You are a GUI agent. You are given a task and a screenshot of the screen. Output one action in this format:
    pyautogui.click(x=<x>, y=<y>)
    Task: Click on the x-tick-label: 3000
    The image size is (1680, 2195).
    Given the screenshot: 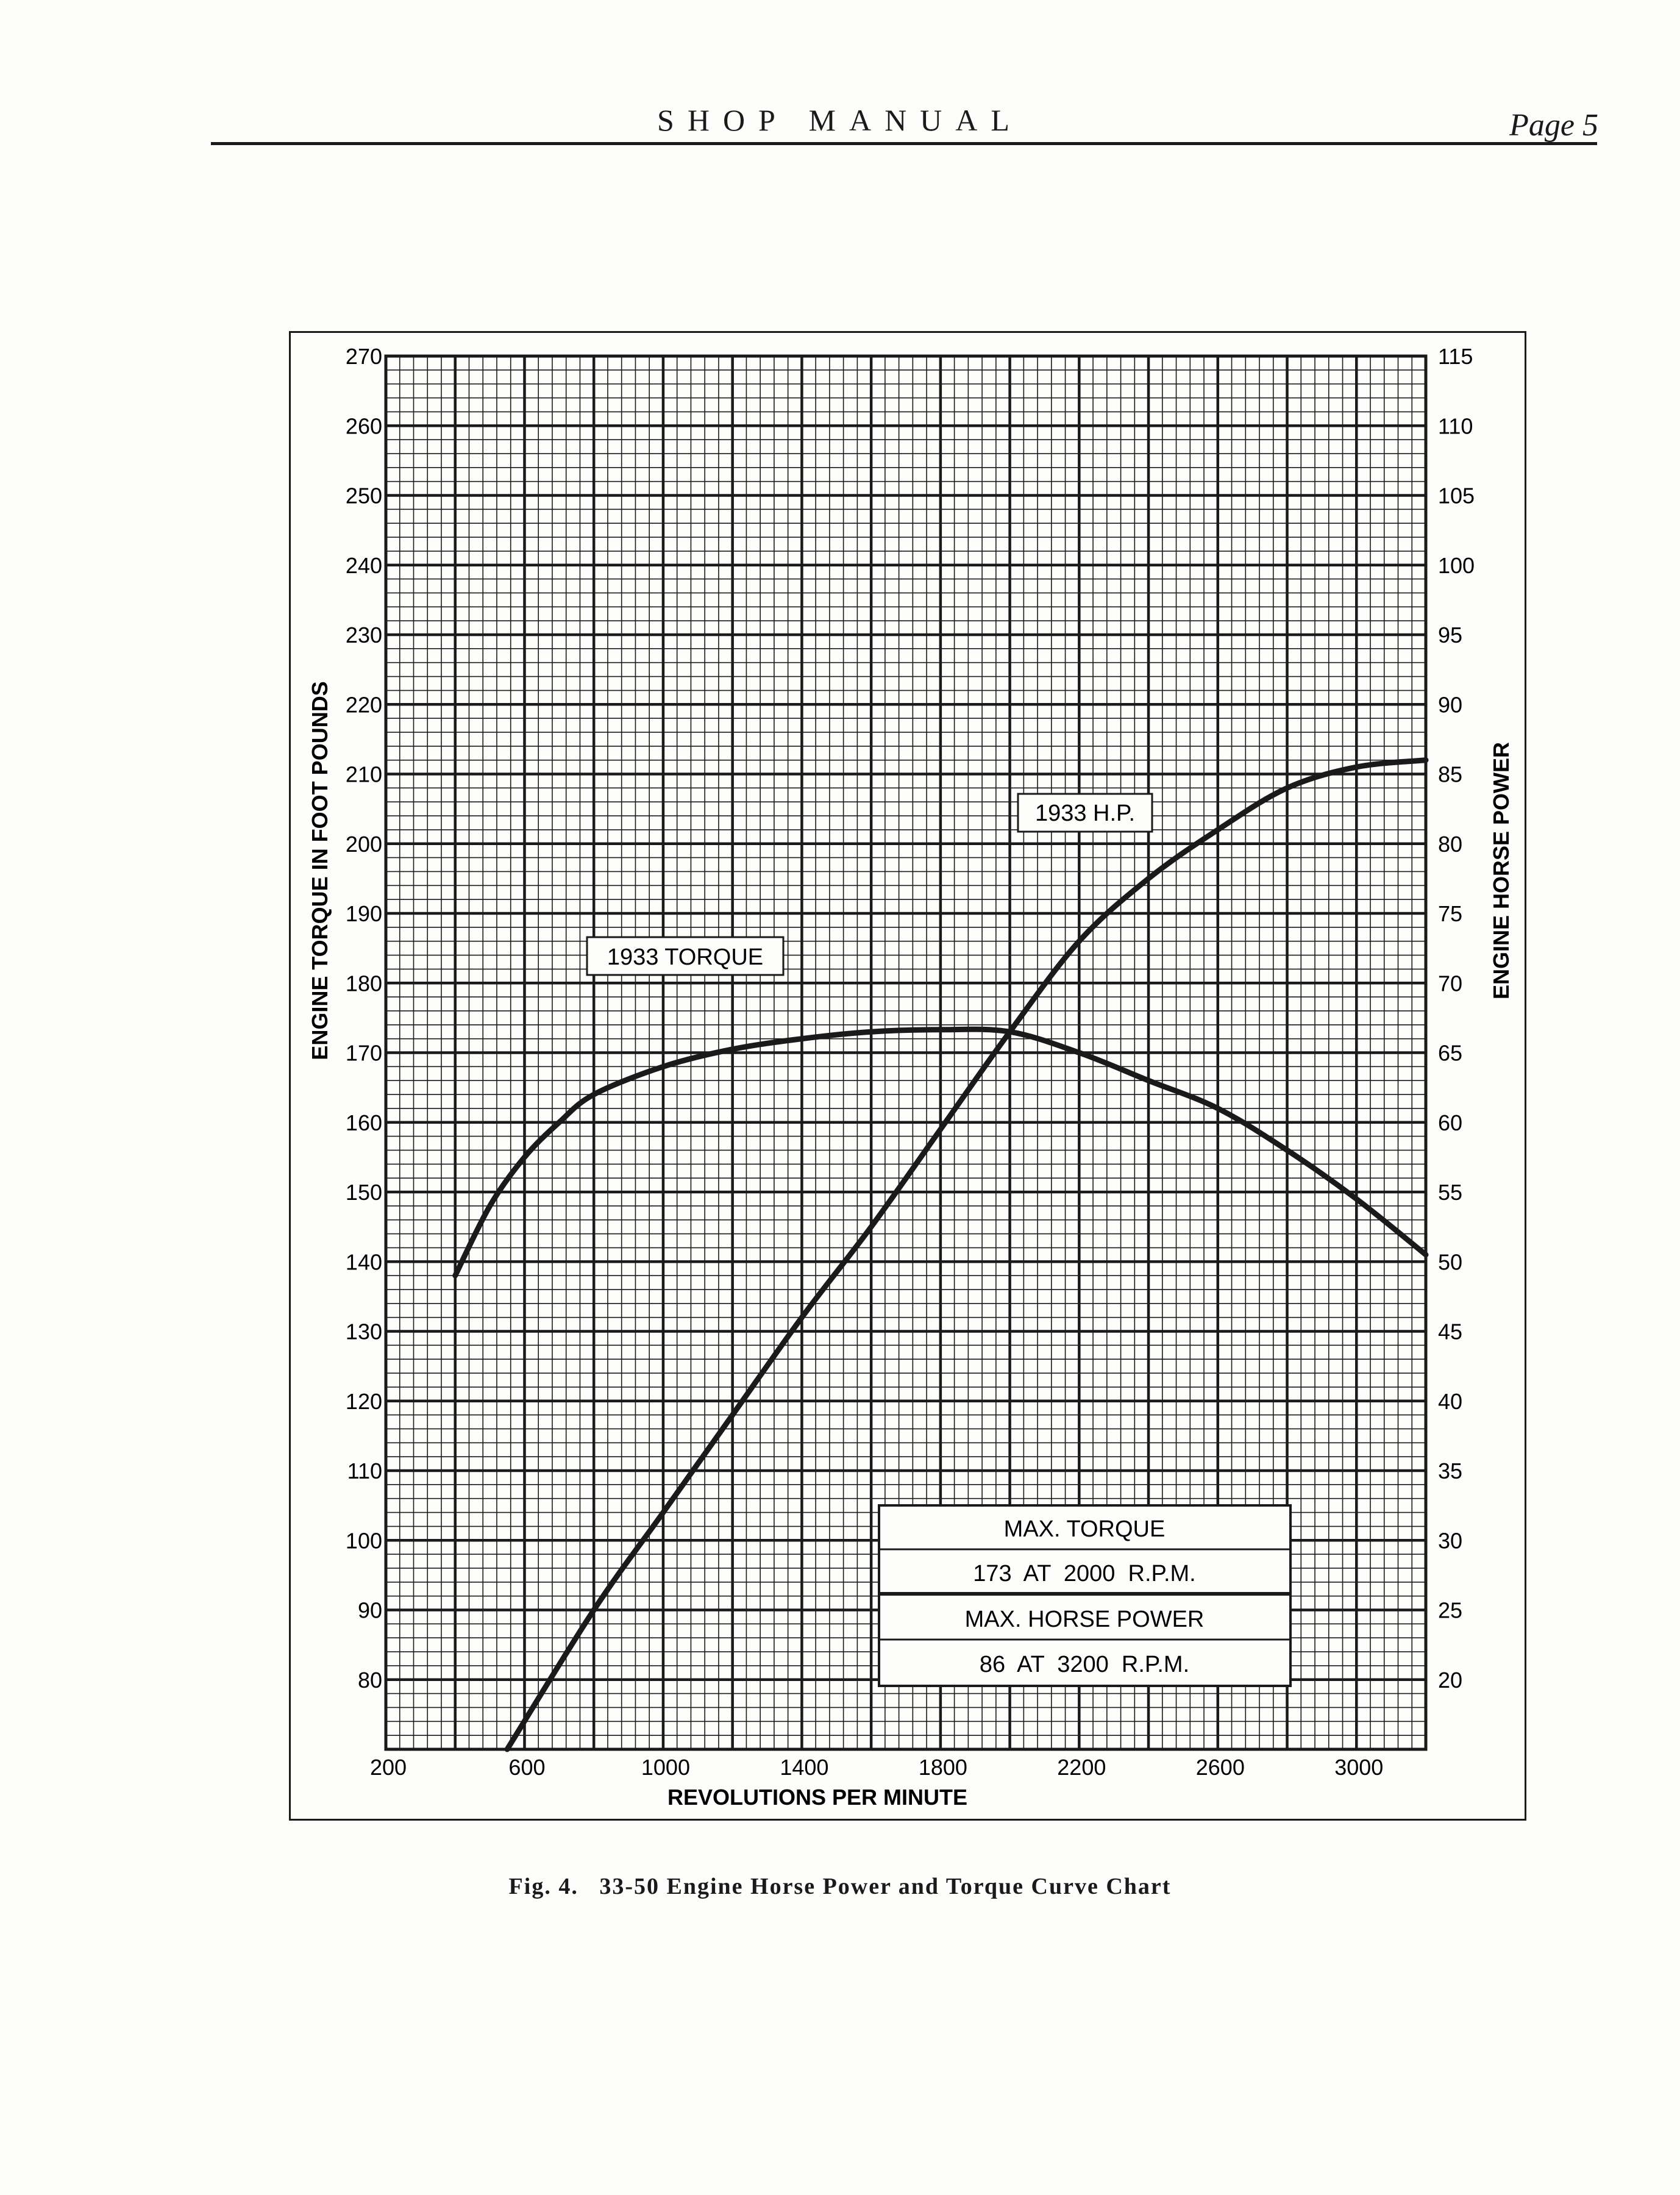 What is the action you would take?
    pyautogui.click(x=1358, y=1767)
    